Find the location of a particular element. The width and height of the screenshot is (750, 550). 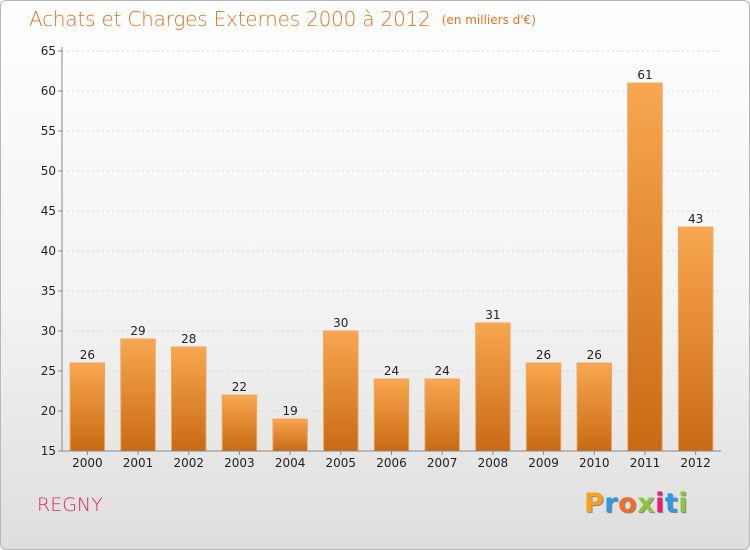

y-tick-label-45: 45 is located at coordinates (48, 211).